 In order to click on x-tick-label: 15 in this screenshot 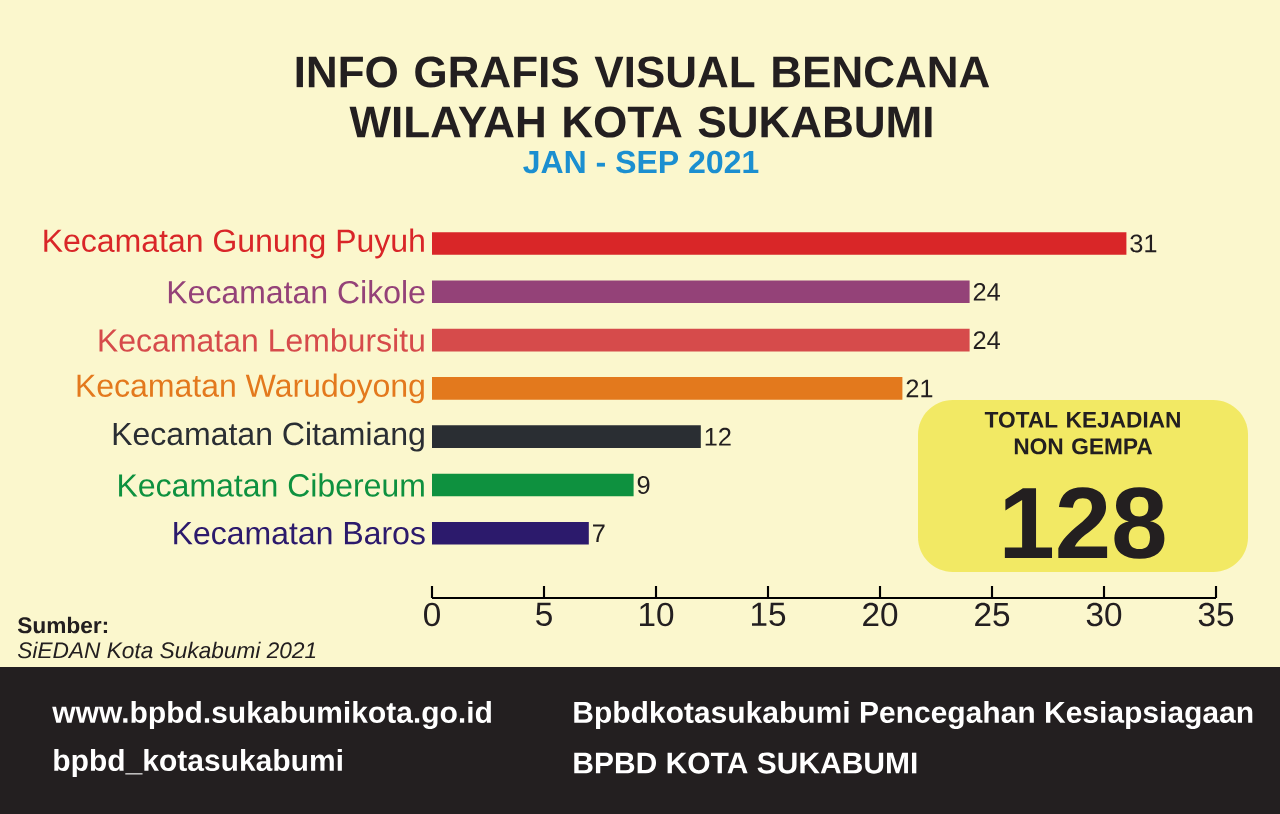, I will do `click(769, 614)`.